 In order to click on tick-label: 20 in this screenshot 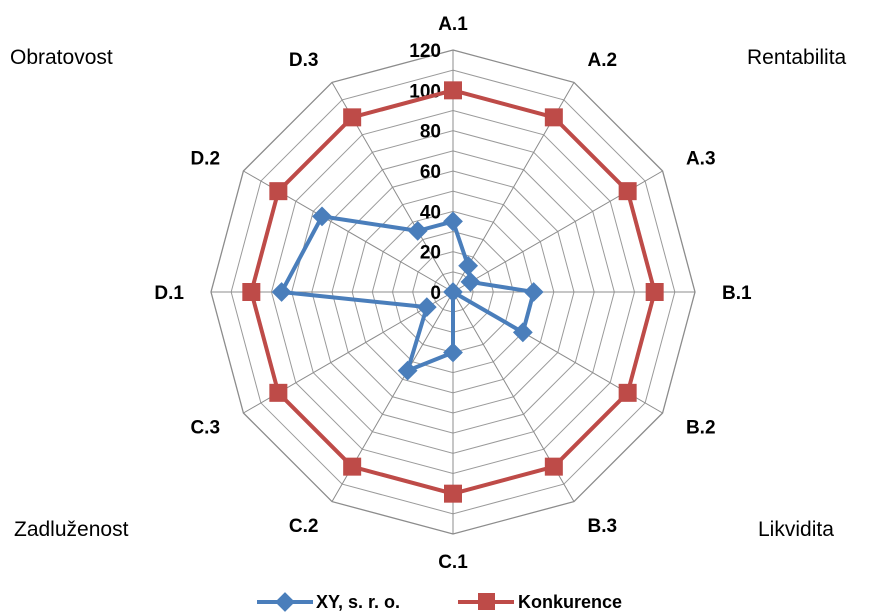, I will do `click(430, 253)`.